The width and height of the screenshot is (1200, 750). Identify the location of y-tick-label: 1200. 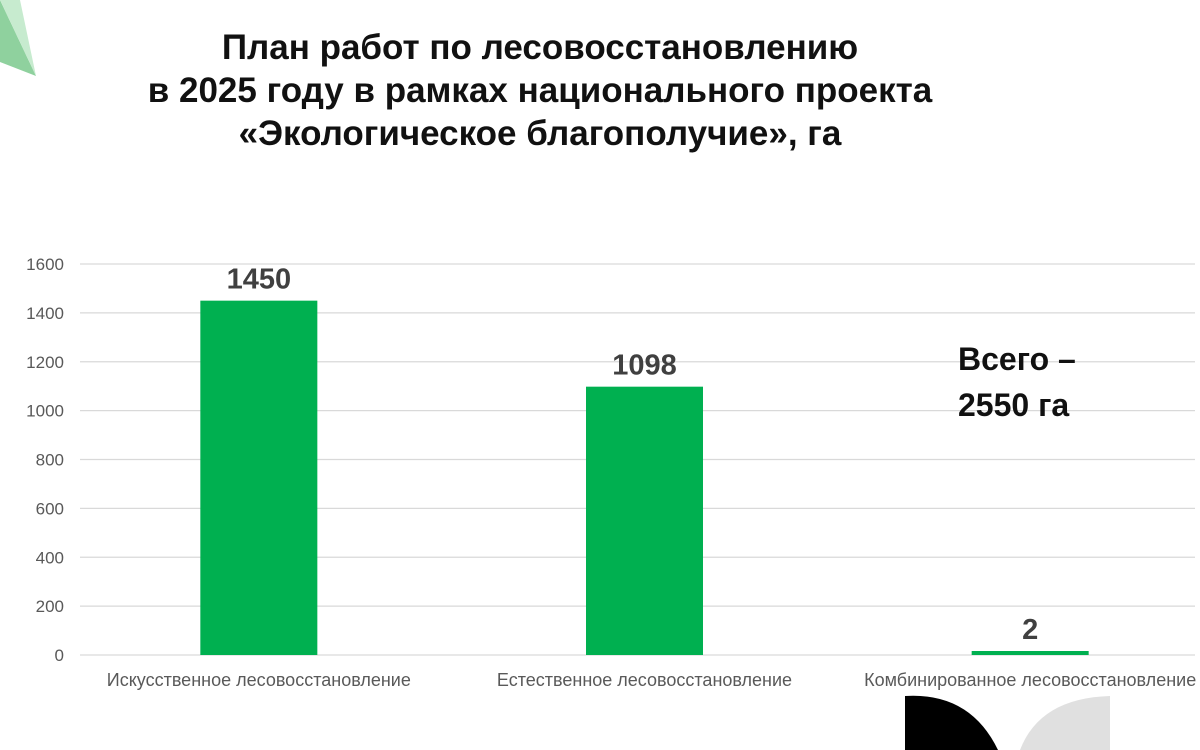
(45, 362).